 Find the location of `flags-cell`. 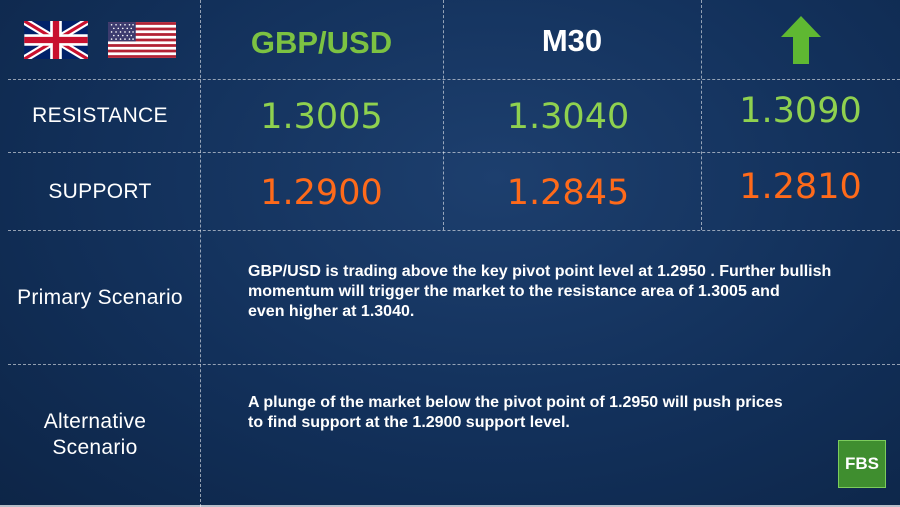

flags-cell is located at coordinates (100, 39).